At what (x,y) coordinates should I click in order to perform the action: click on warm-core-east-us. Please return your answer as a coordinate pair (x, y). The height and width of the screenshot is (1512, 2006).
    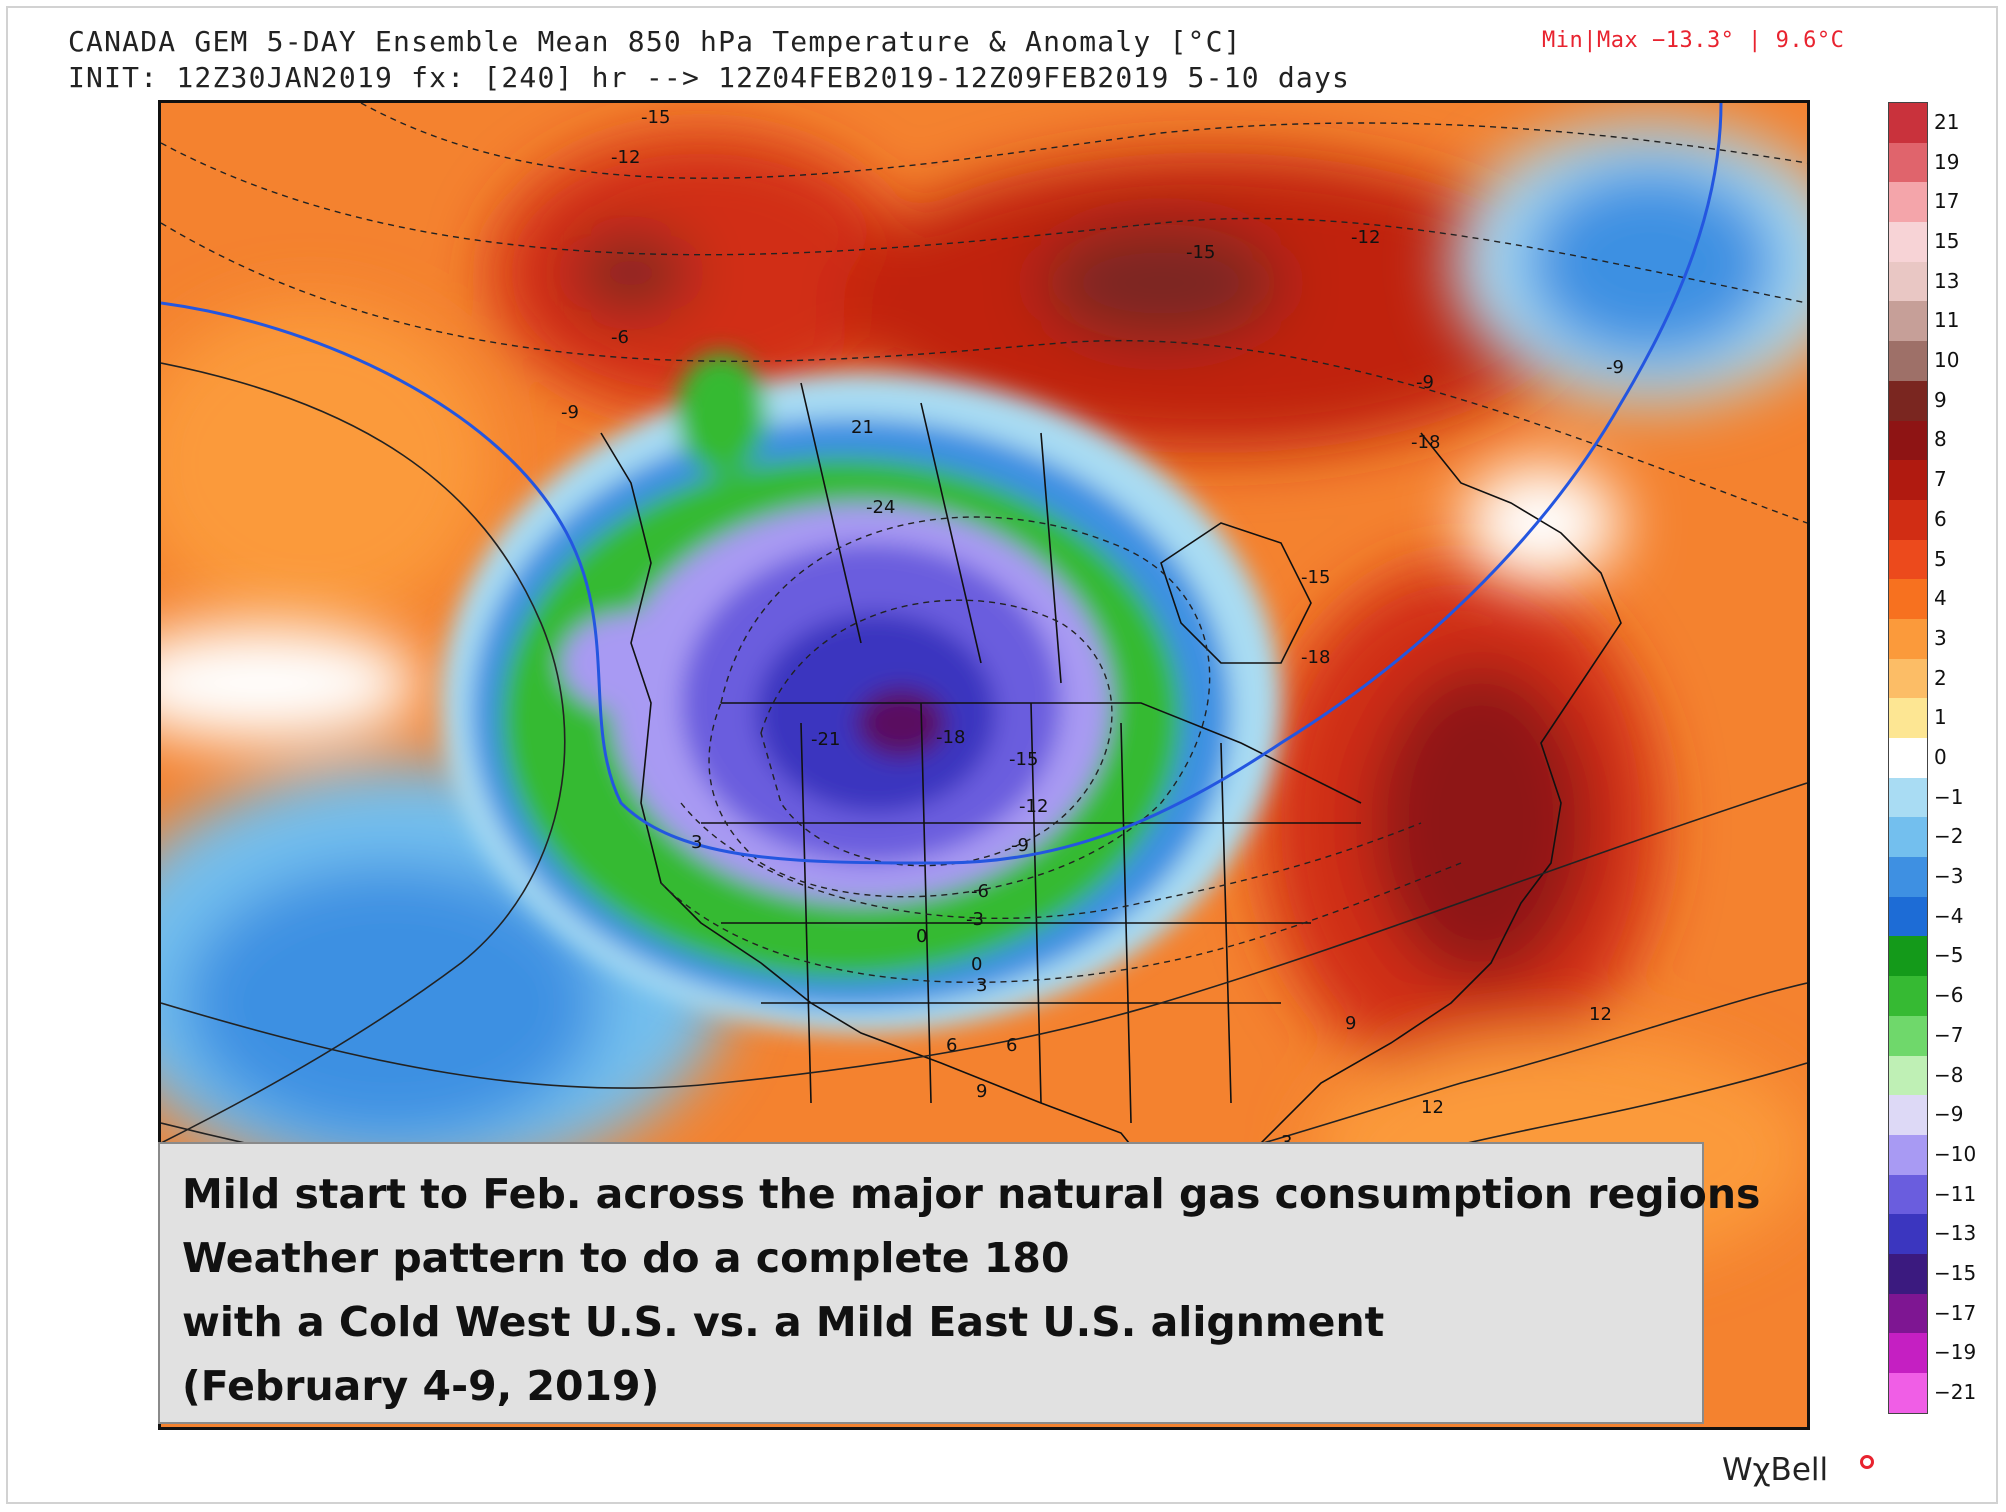
    Looking at the image, I should click on (1481, 823).